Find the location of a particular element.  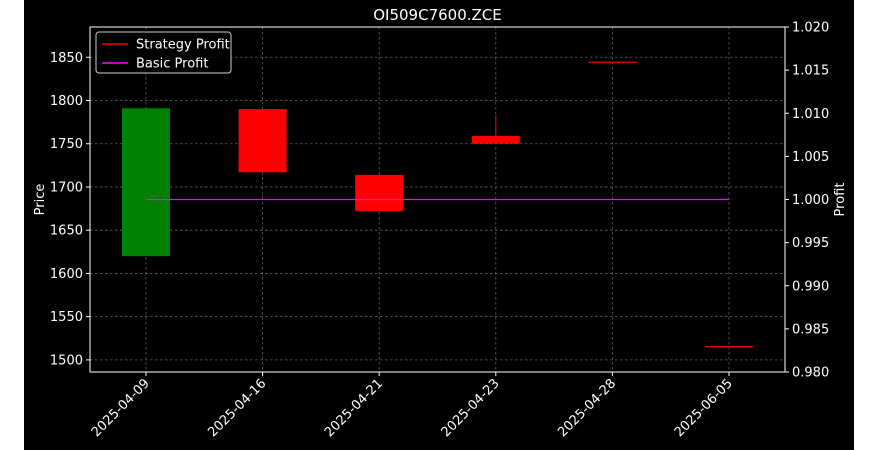

y2-tick-label: 1.000 is located at coordinates (810, 200).